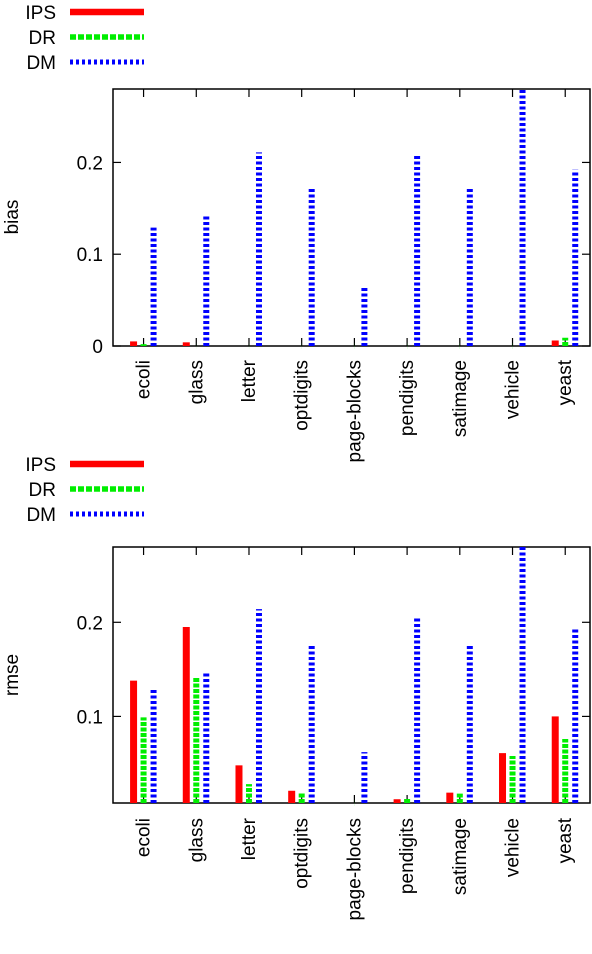  Describe the element at coordinates (460, 856) in the screenshot. I see `chart1-xtick-label-satimage: satimage` at that location.